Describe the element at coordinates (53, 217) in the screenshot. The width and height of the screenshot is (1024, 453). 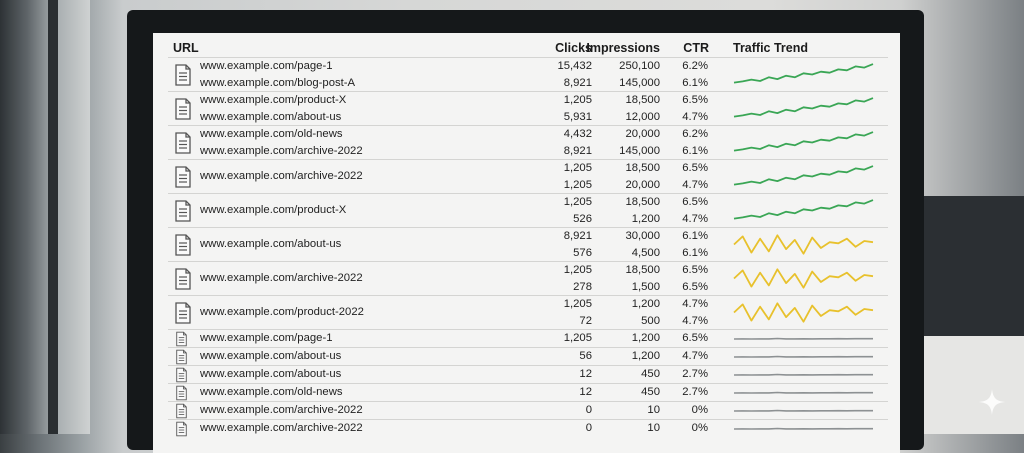
I see `background-window-frame` at that location.